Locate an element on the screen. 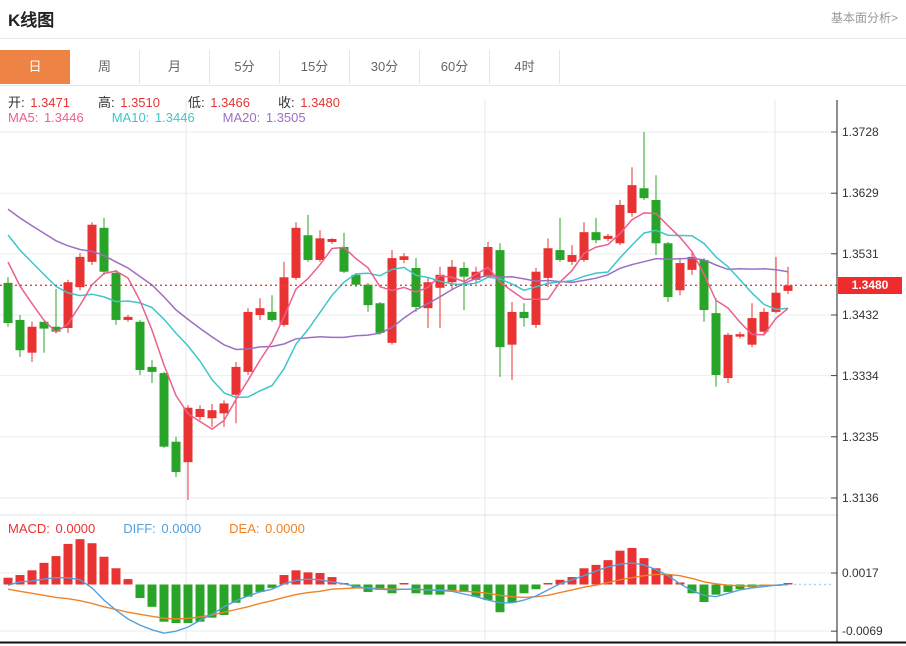 The image size is (906, 646). macd-tick-label: -0.0069 is located at coordinates (862, 631).